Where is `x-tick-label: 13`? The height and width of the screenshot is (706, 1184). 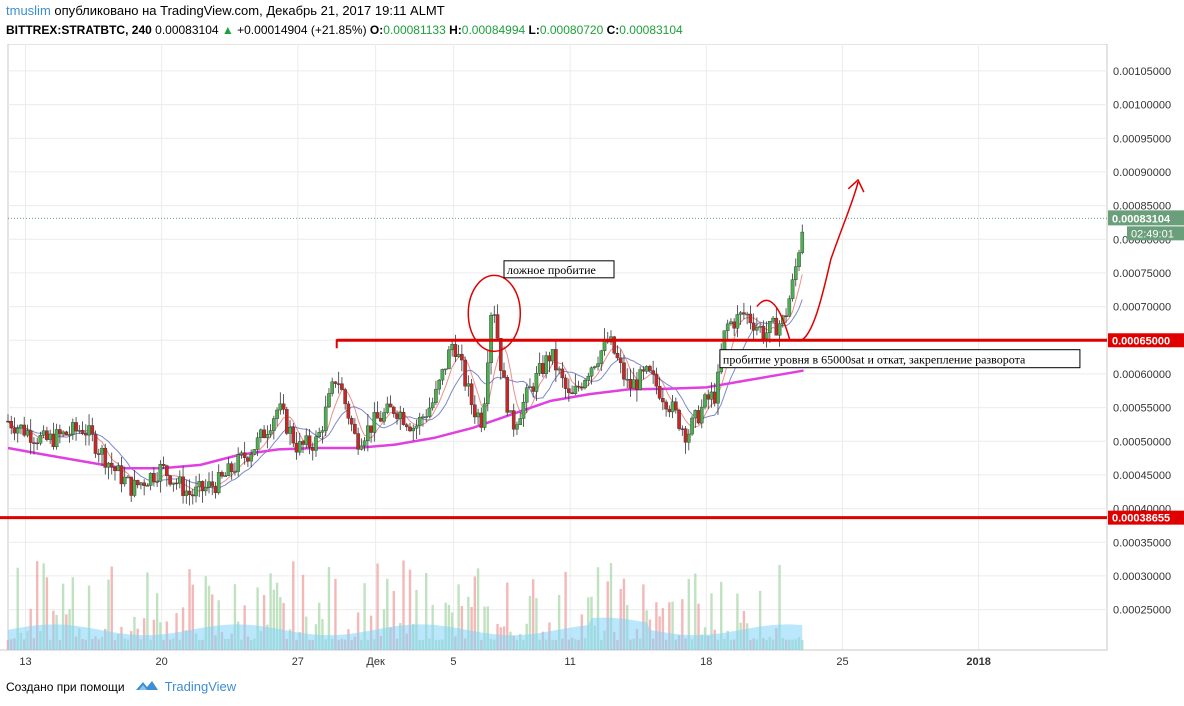
x-tick-label: 13 is located at coordinates (25, 662).